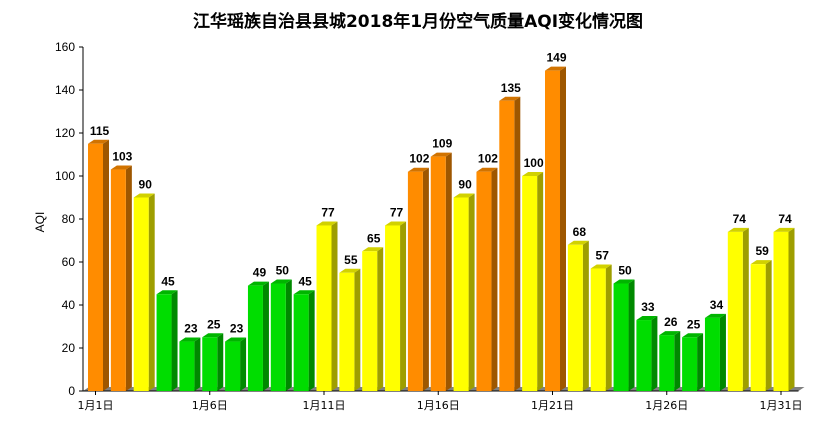 The image size is (836, 431). What do you see at coordinates (438, 405) in the screenshot?
I see `x-tick-label: 1月16日` at bounding box center [438, 405].